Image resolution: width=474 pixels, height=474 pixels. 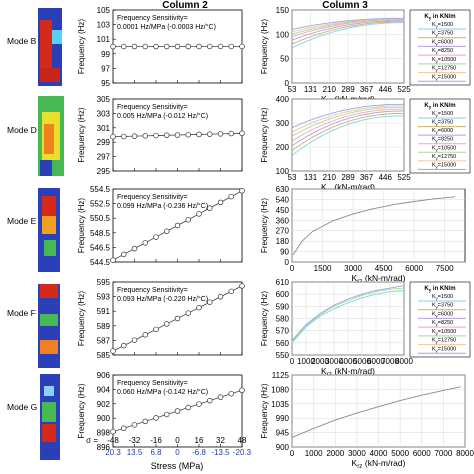 I want to click on x-tick-label: 210, so click(x=330, y=177).